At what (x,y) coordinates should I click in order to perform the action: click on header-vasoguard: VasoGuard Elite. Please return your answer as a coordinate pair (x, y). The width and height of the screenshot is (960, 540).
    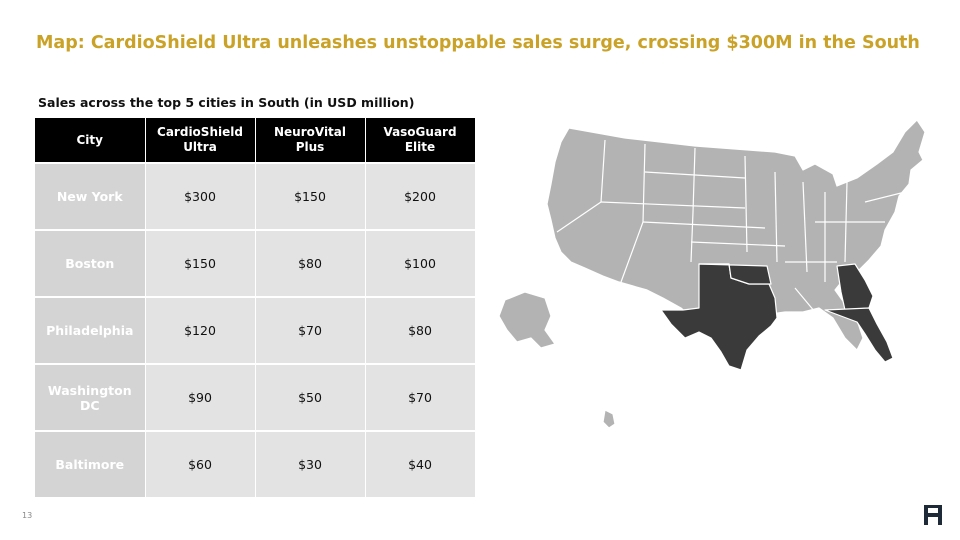
    Looking at the image, I should click on (420, 140).